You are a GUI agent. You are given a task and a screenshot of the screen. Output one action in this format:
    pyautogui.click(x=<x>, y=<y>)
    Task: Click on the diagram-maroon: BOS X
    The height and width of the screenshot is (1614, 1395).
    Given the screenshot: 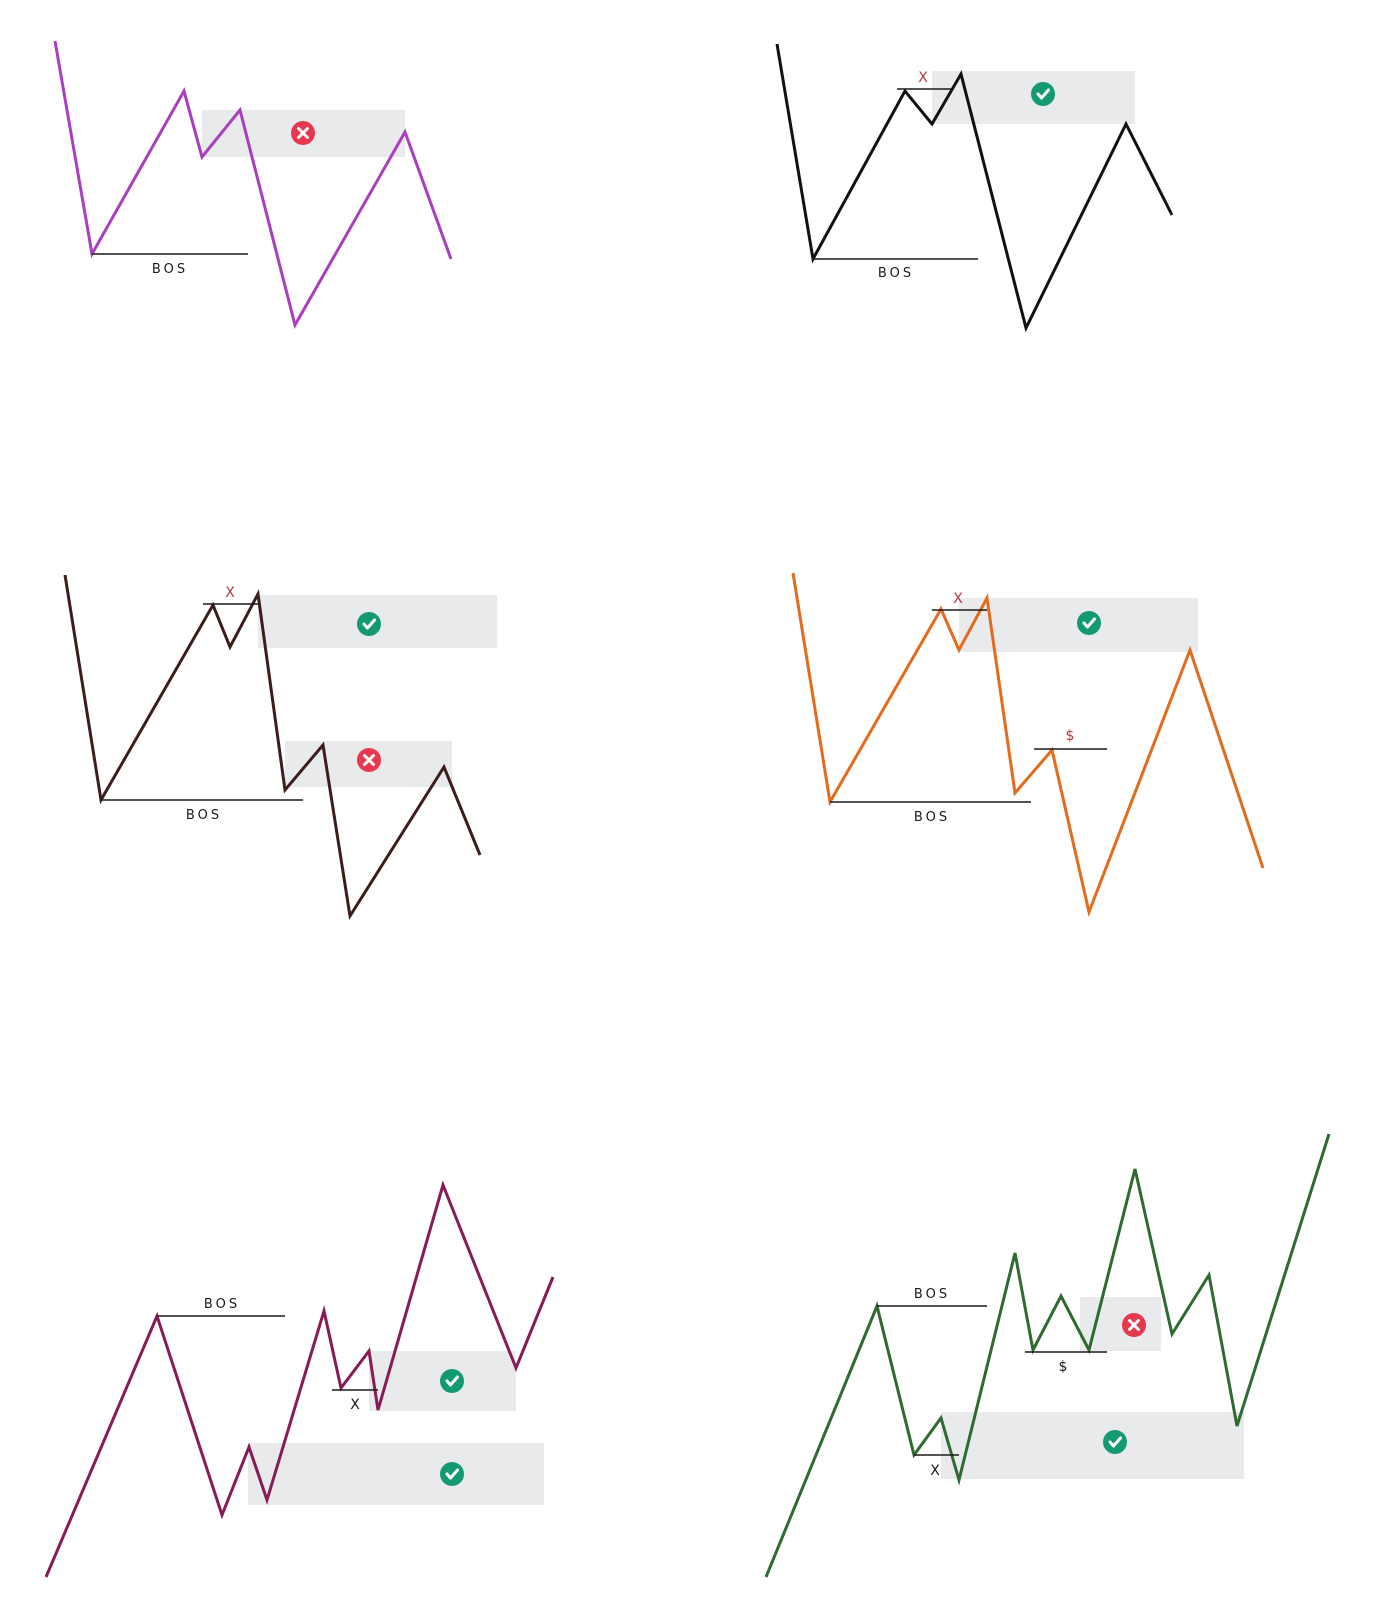 What is the action you would take?
    pyautogui.click(x=299, y=1379)
    